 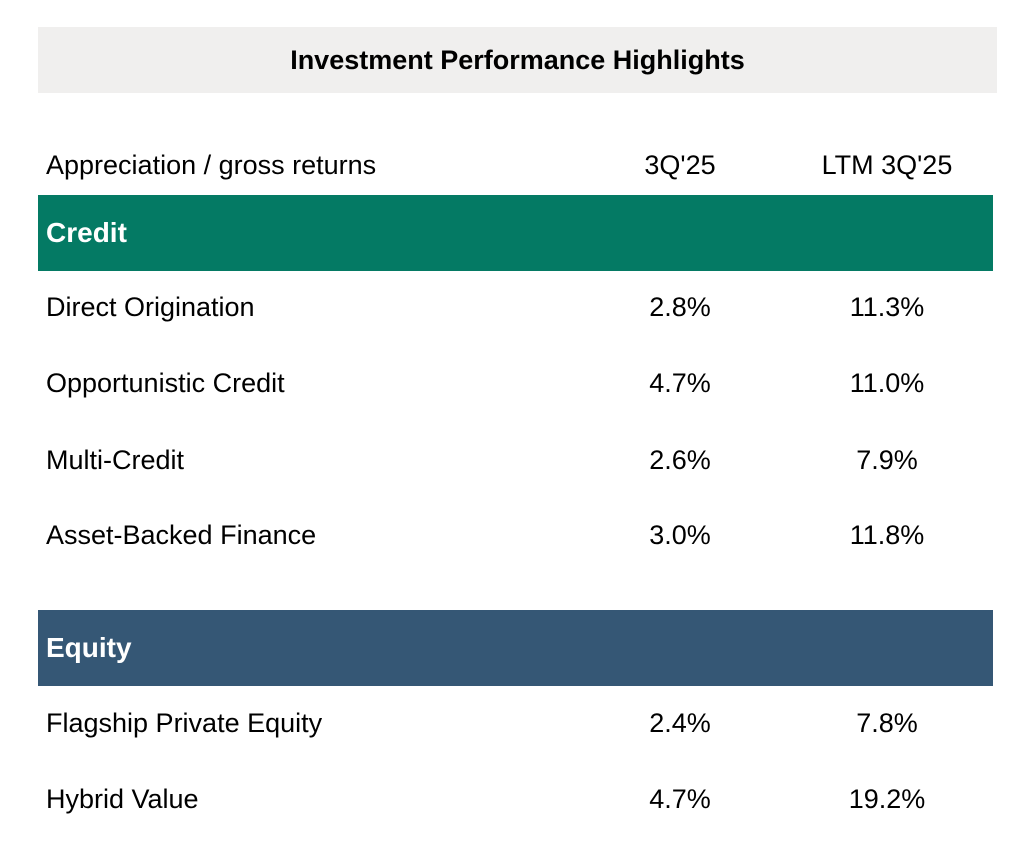 I want to click on row-value-3q25: 2.6%, so click(x=680, y=459).